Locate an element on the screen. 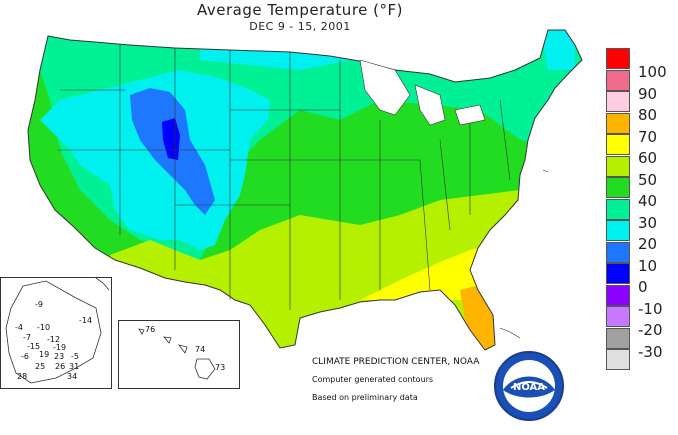  noaa-logo: NOAA is located at coordinates (529, 386).